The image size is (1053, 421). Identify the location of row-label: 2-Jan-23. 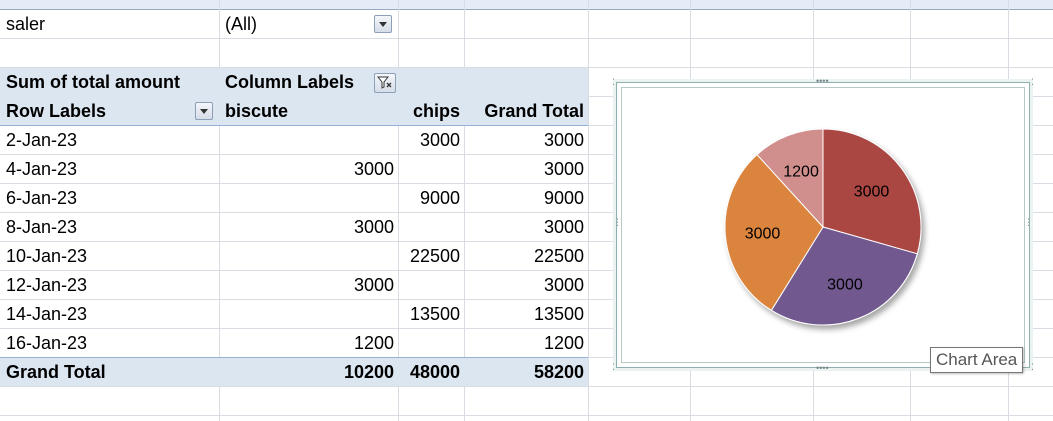
(42, 140).